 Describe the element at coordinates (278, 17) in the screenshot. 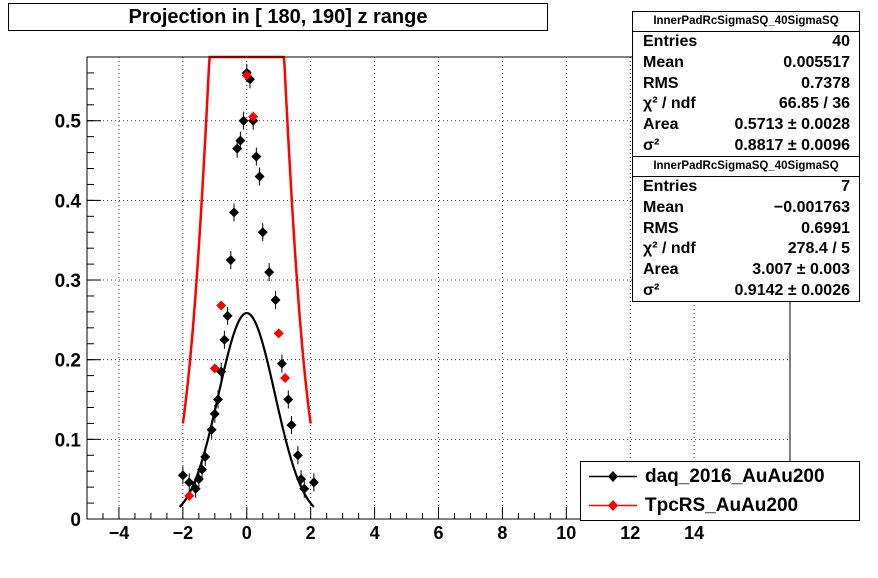

I see `chart-title: Projection in [ 180, 190] z range` at that location.